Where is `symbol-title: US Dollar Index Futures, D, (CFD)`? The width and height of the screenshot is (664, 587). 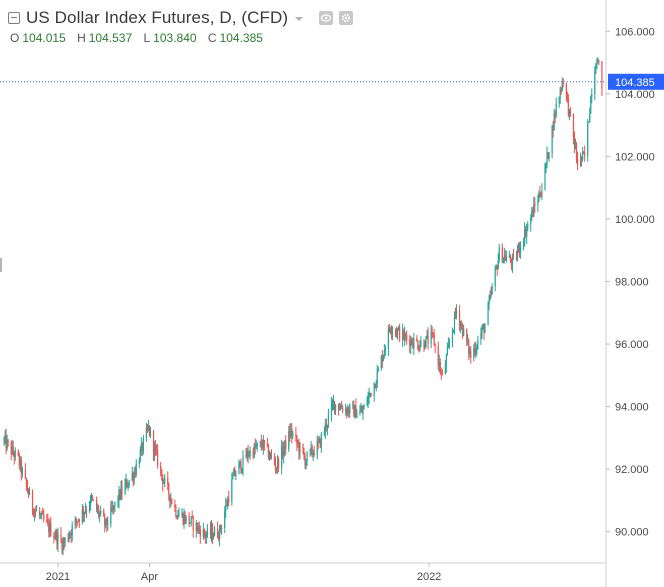
symbol-title: US Dollar Index Futures, D, (CFD) is located at coordinates (157, 17).